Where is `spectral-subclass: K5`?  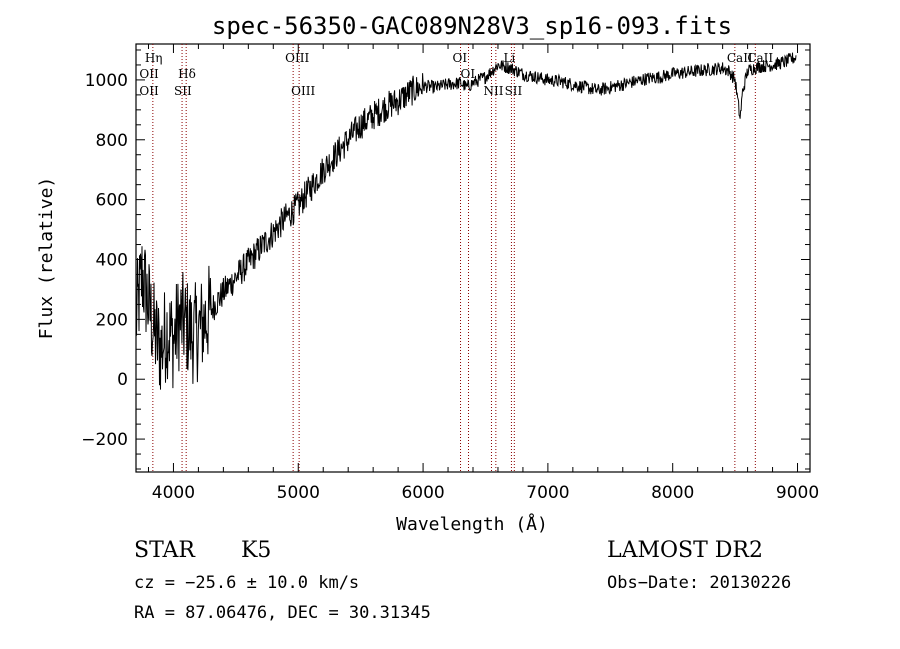
spectral-subclass: K5 is located at coordinates (256, 550).